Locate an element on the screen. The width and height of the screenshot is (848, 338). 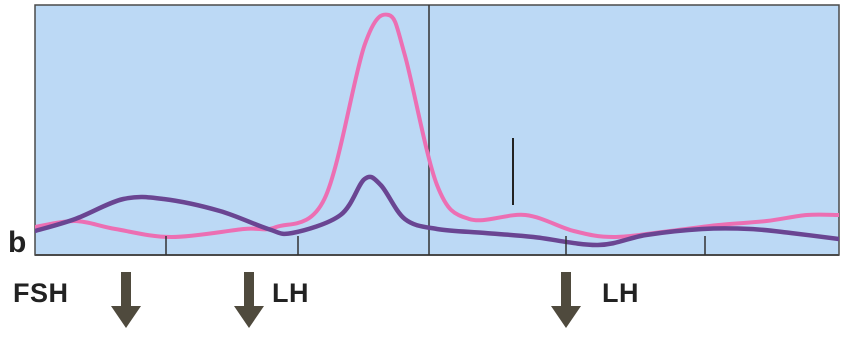
fsh-label: FSH is located at coordinates (41, 293).